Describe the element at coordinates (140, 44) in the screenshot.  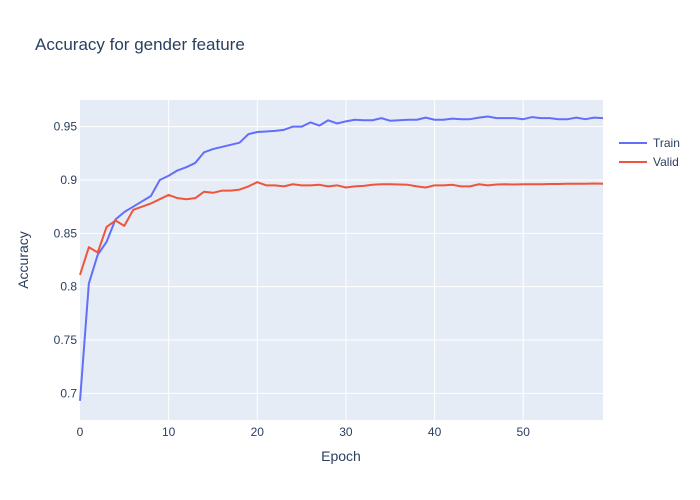
I see `chart-title: Accuracy for gender feature` at that location.